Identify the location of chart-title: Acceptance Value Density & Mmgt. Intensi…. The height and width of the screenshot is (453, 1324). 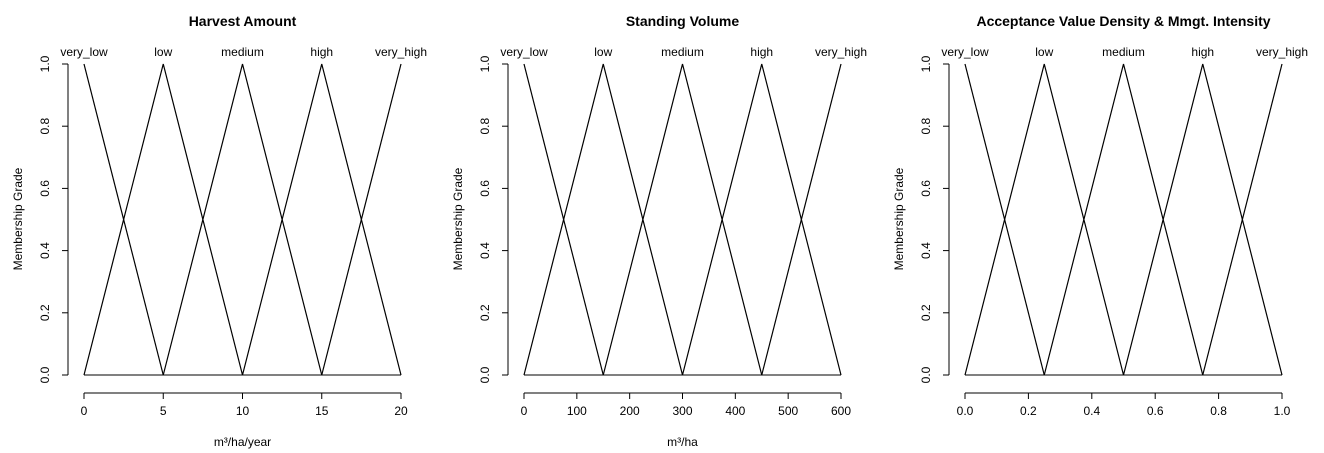
(1123, 21).